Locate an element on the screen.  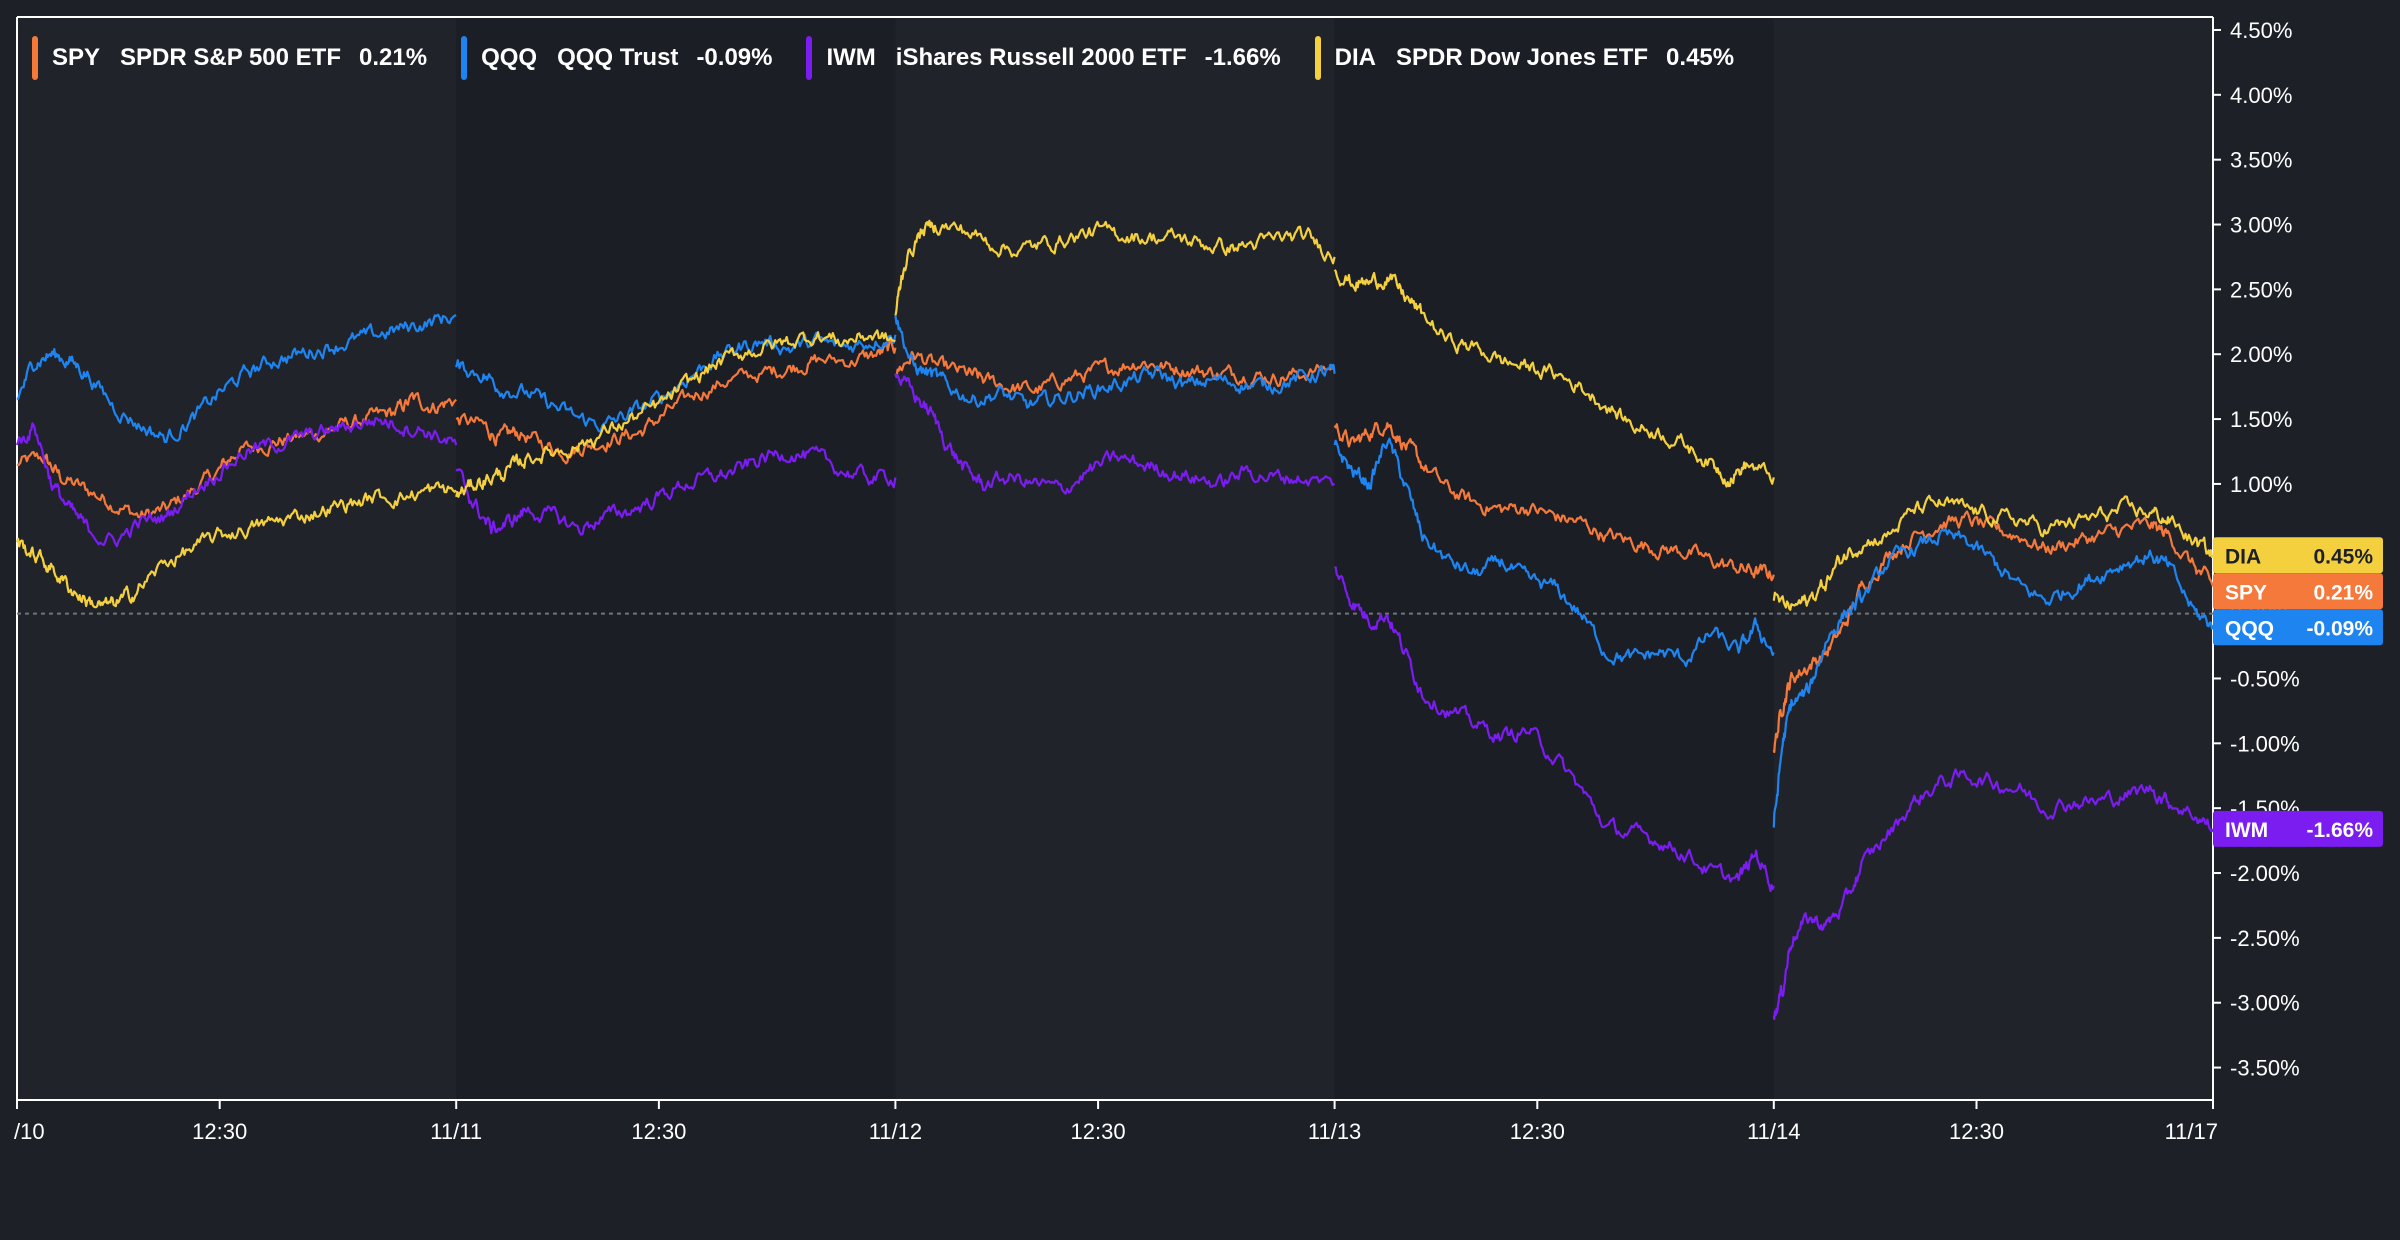
legend-change: -1.66% is located at coordinates (1242, 57).